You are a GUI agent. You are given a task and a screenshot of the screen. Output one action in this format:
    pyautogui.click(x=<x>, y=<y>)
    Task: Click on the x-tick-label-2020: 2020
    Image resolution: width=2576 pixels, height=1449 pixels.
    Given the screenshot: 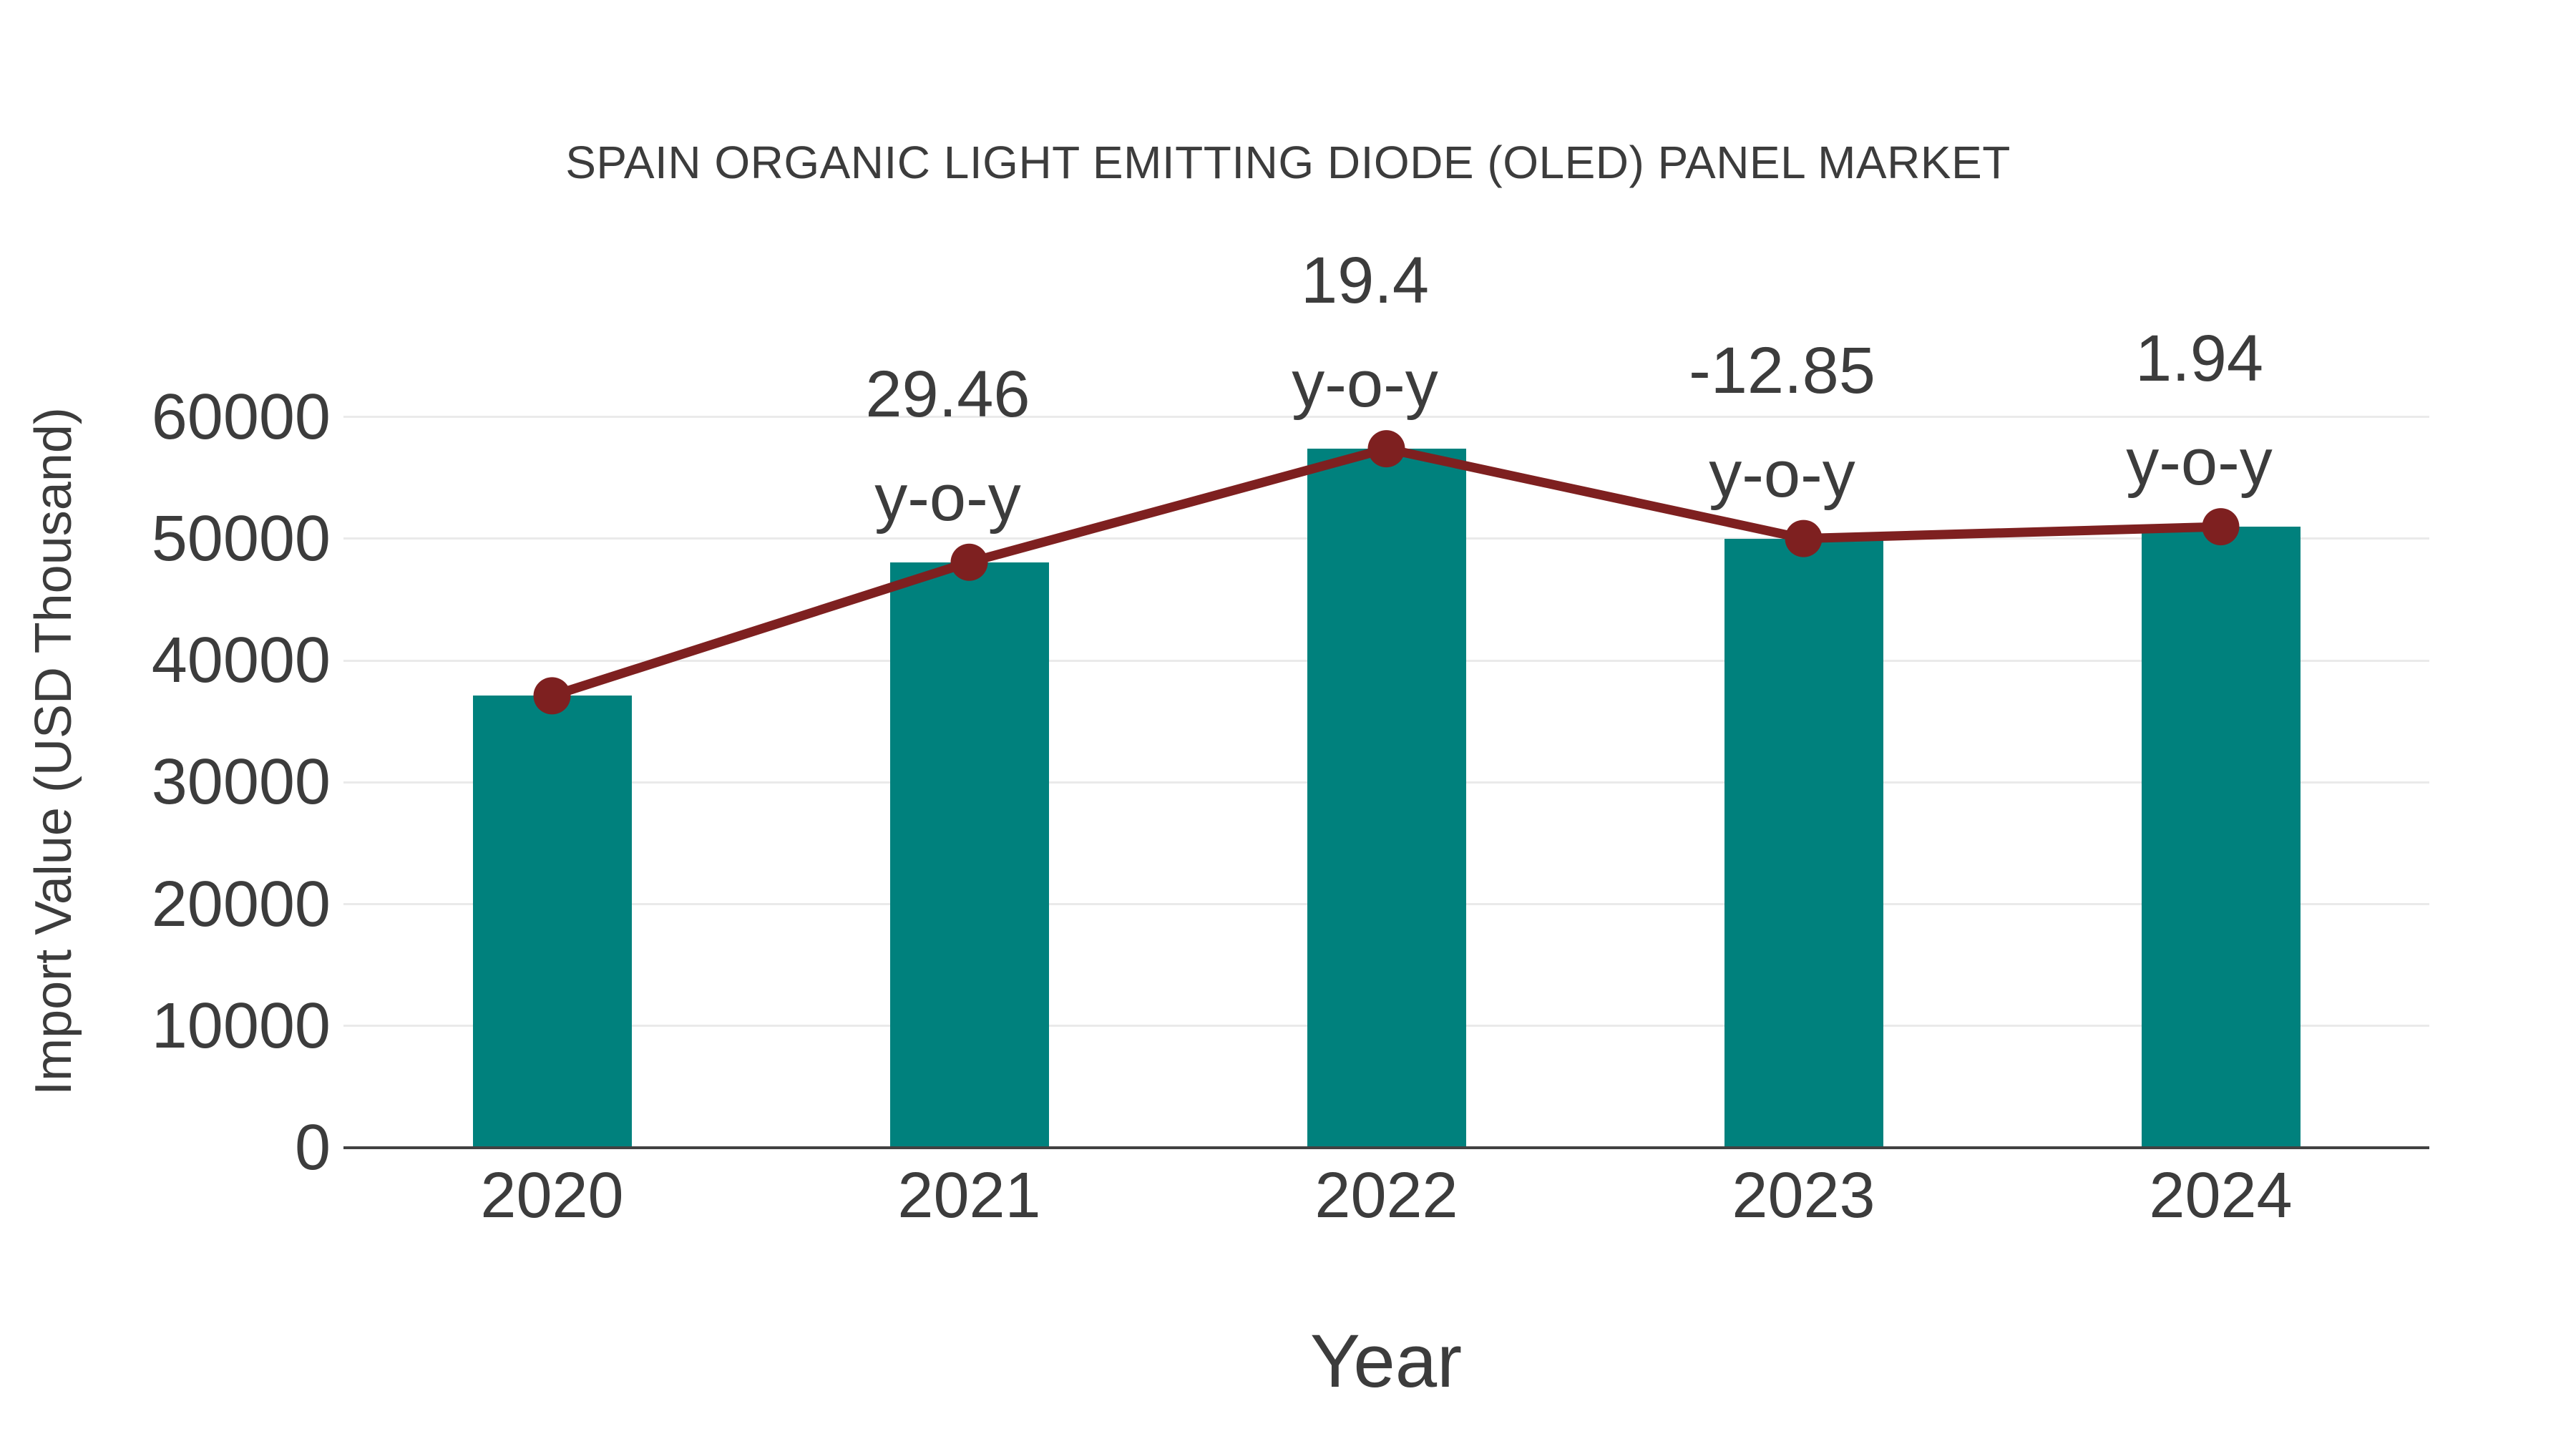 What is the action you would take?
    pyautogui.click(x=552, y=1195)
    